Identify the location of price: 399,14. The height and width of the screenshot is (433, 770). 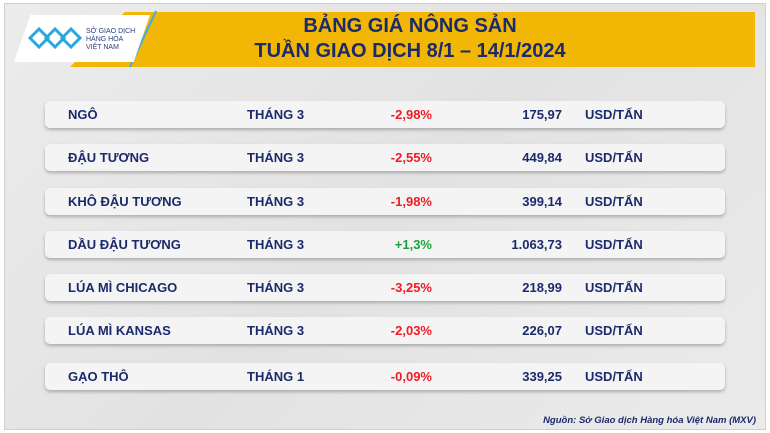
(542, 201).